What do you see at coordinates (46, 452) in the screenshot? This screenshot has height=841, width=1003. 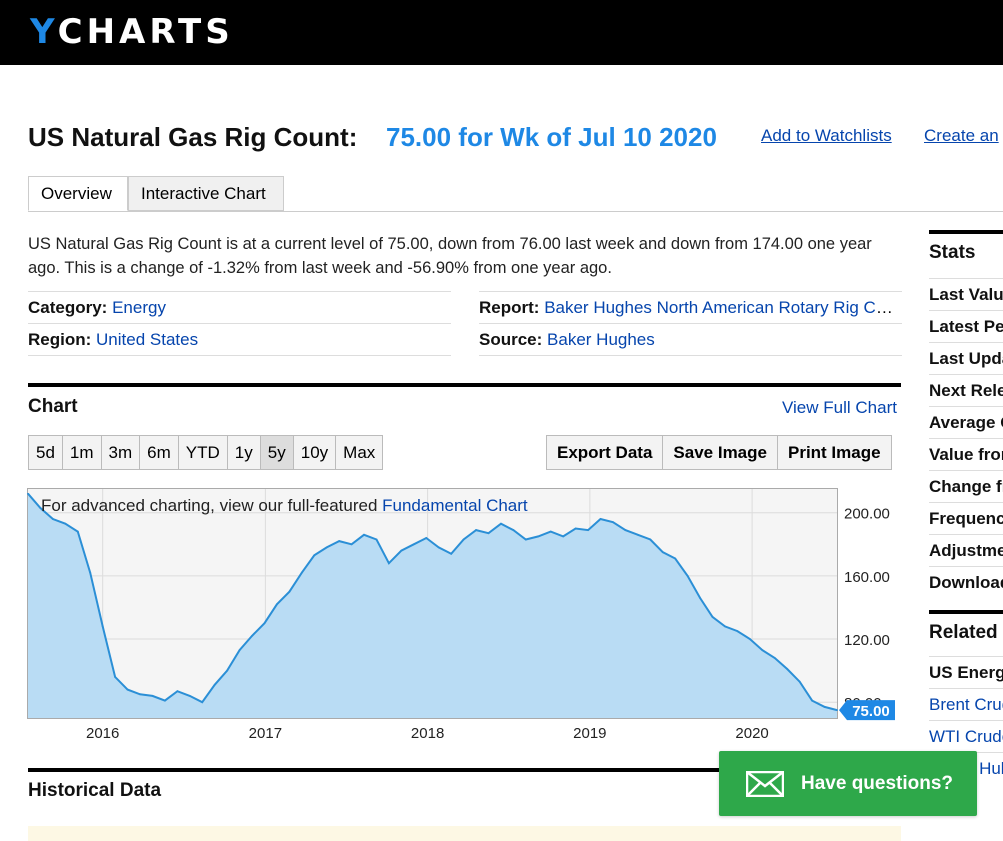 I see `range-5d-button: 5d` at bounding box center [46, 452].